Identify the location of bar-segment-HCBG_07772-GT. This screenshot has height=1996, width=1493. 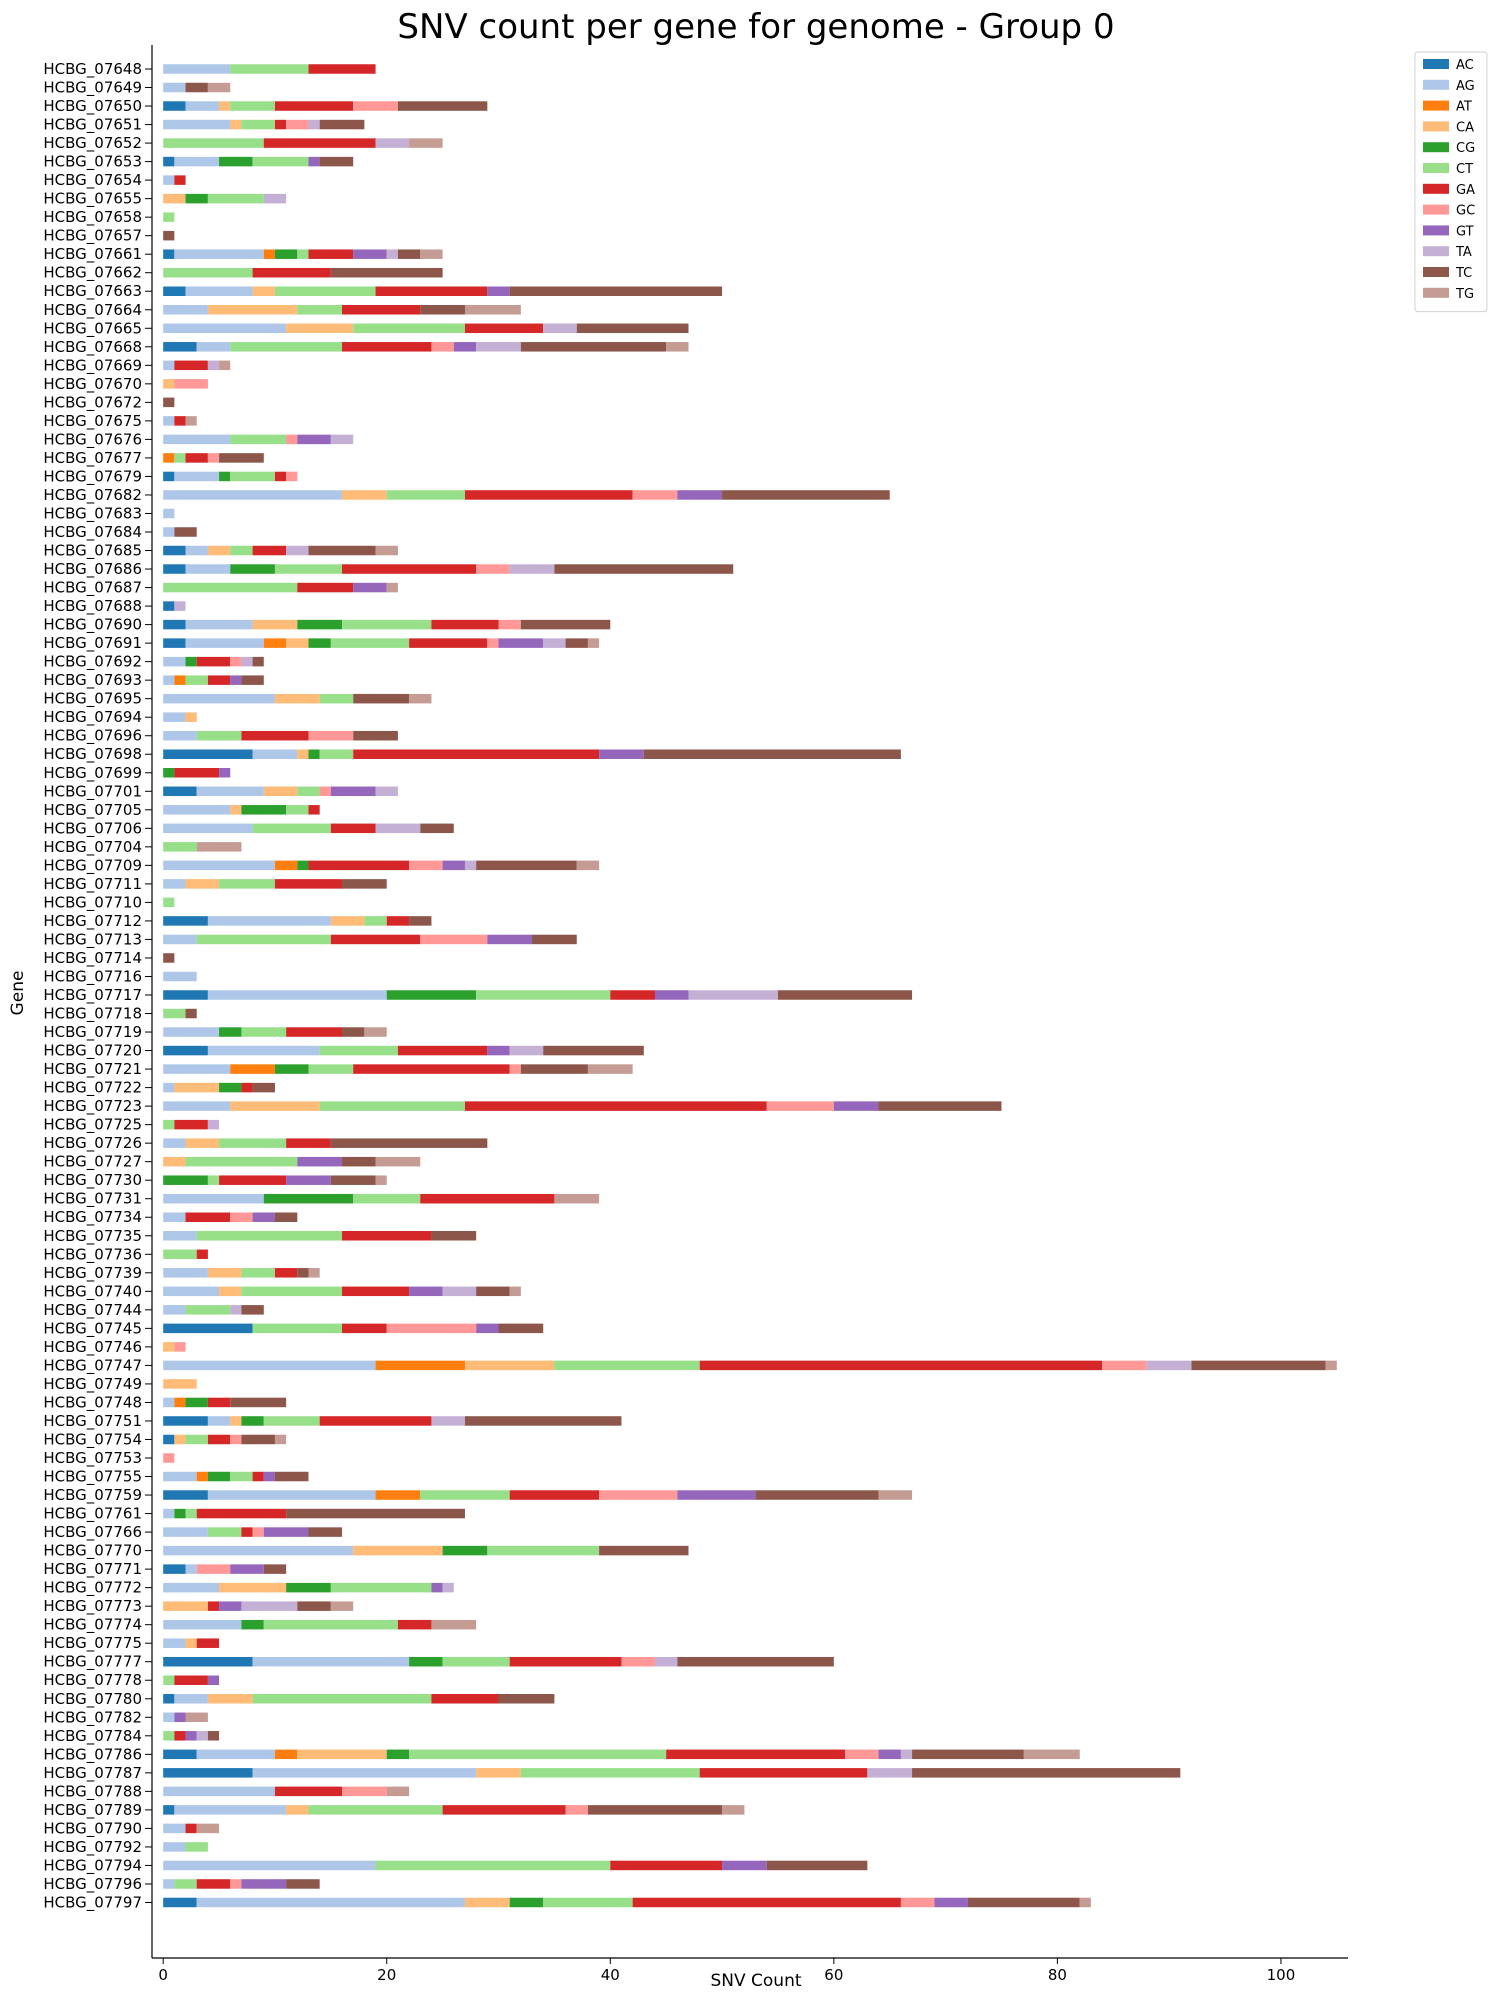
(437, 1587).